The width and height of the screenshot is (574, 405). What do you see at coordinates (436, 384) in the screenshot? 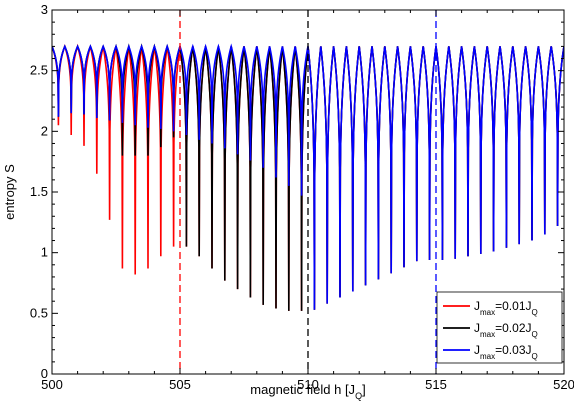
I see `x-tick-label-515: 515` at bounding box center [436, 384].